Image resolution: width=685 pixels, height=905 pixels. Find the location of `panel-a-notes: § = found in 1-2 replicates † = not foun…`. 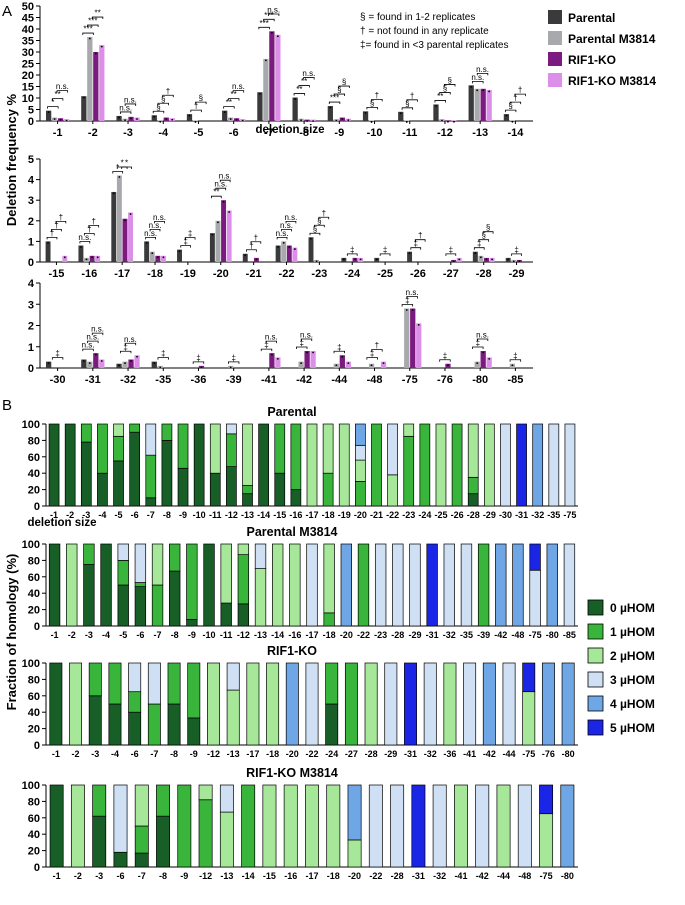

panel-a-notes: § = found in 1-2 replicates † = not foun… is located at coordinates (434, 31).